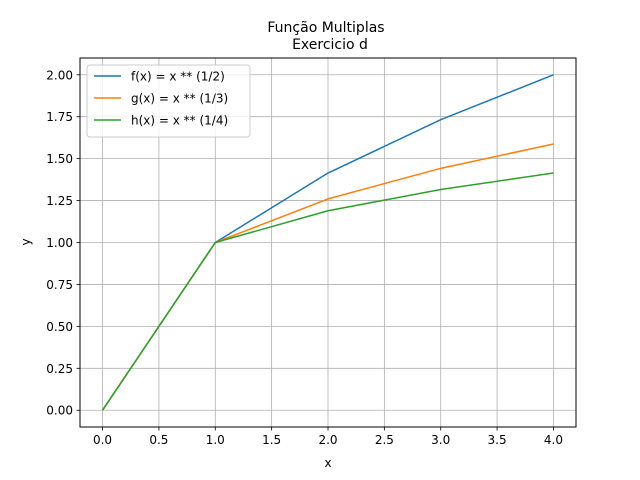  Describe the element at coordinates (179, 99) in the screenshot. I see `legend-label: g(x) = x ** (1/3)` at that location.